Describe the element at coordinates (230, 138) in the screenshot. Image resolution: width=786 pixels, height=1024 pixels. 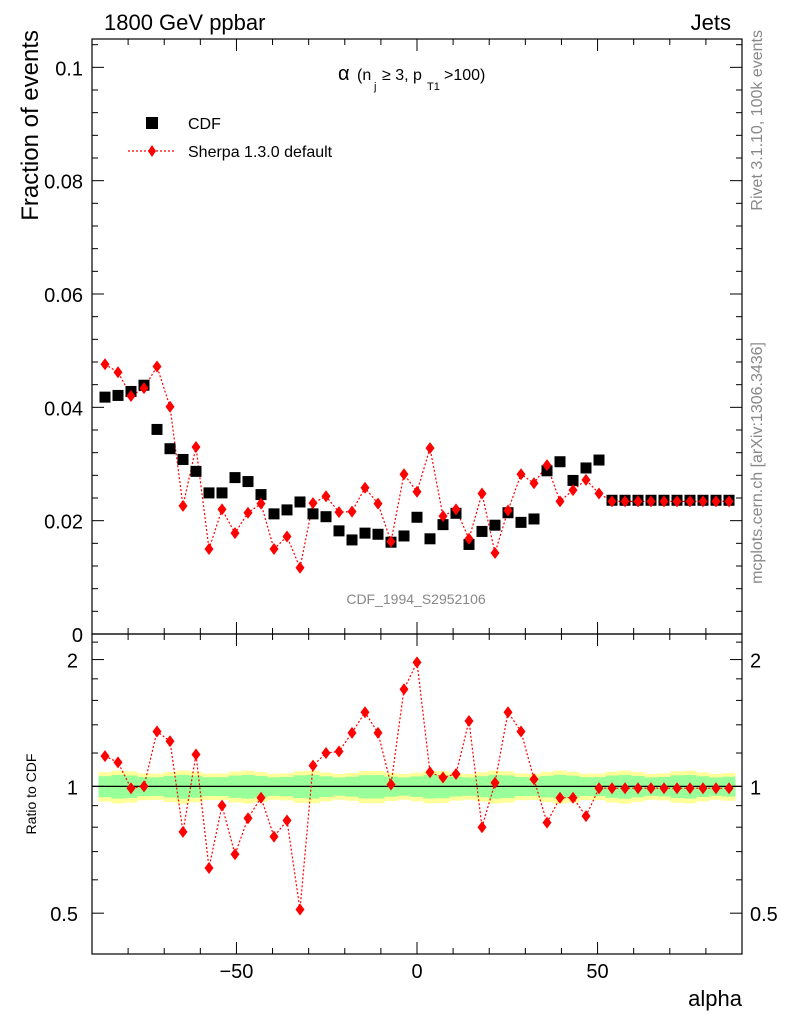
I see `legend: CDF Sherpa 1.3.0 default` at that location.